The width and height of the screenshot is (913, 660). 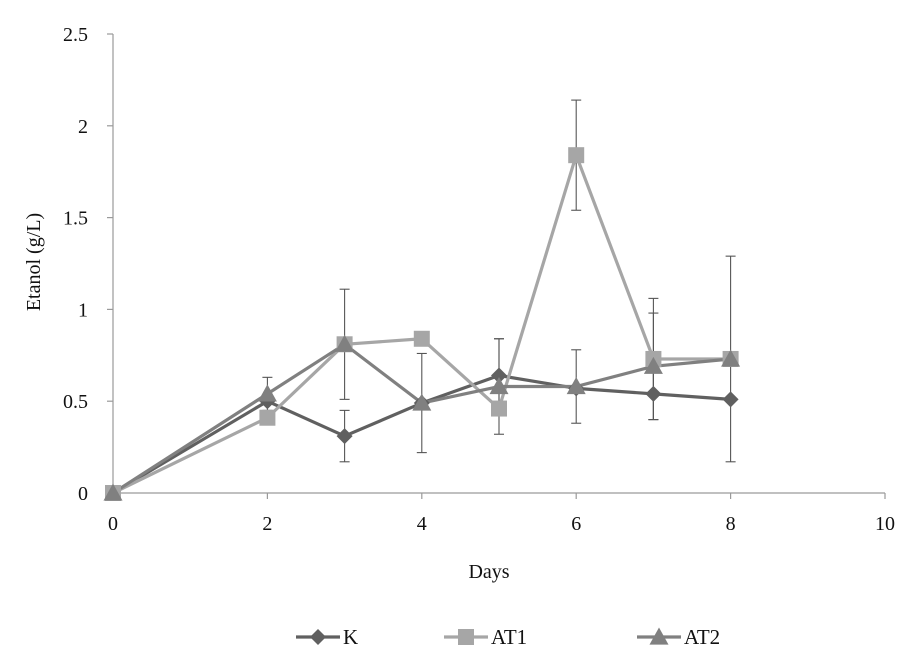 What do you see at coordinates (83, 310) in the screenshot?
I see `y-tick-label: 1` at bounding box center [83, 310].